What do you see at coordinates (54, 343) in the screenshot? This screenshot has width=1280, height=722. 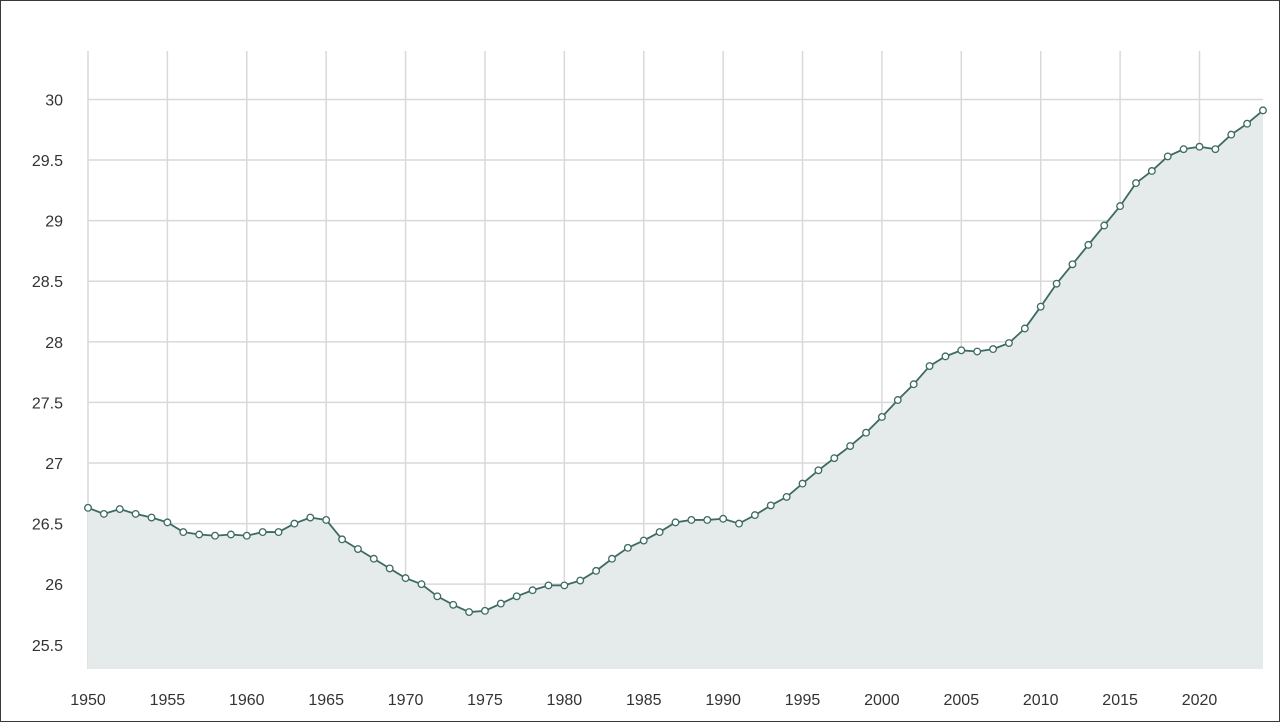 I see `y-tick-label: 28` at bounding box center [54, 343].